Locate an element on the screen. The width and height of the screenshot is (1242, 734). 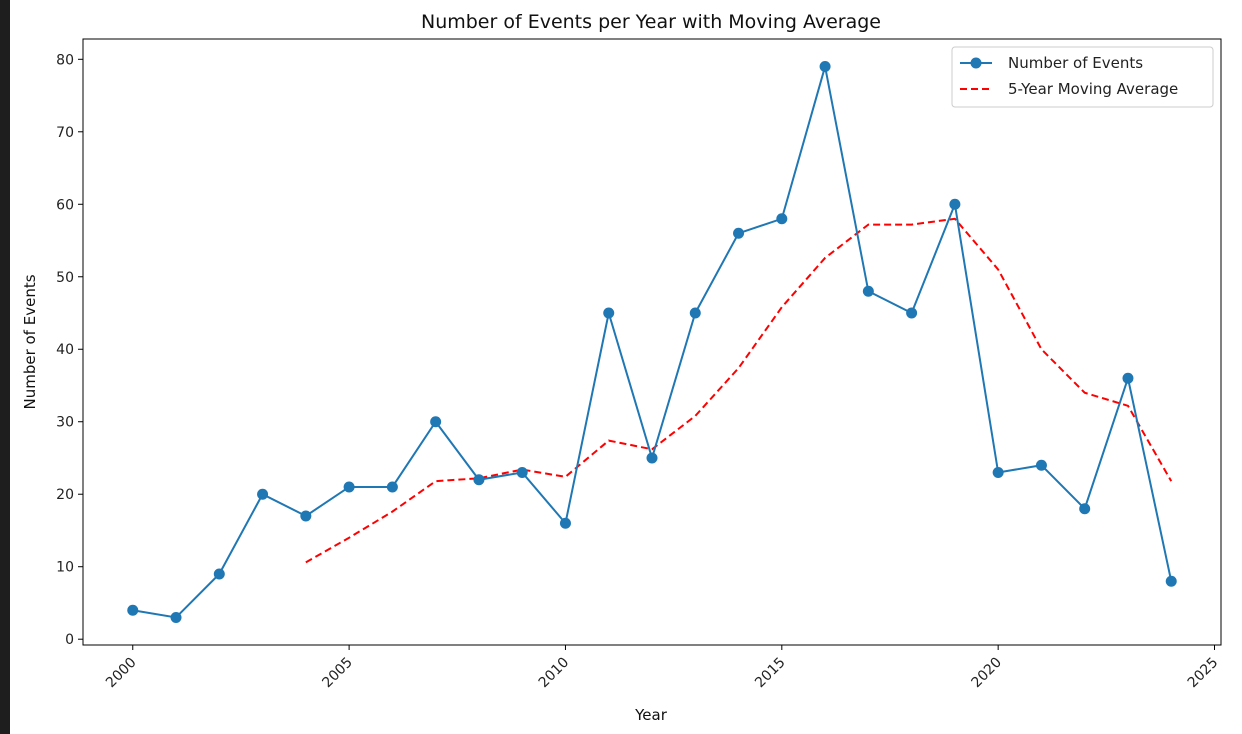
legend-box is located at coordinates (1082, 77).